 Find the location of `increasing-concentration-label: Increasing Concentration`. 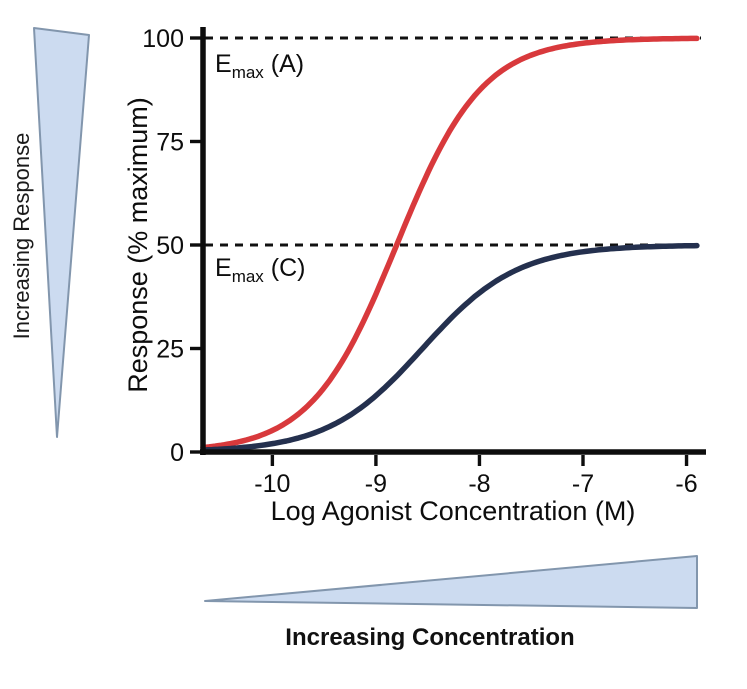

increasing-concentration-label: Increasing Concentration is located at coordinates (430, 637).